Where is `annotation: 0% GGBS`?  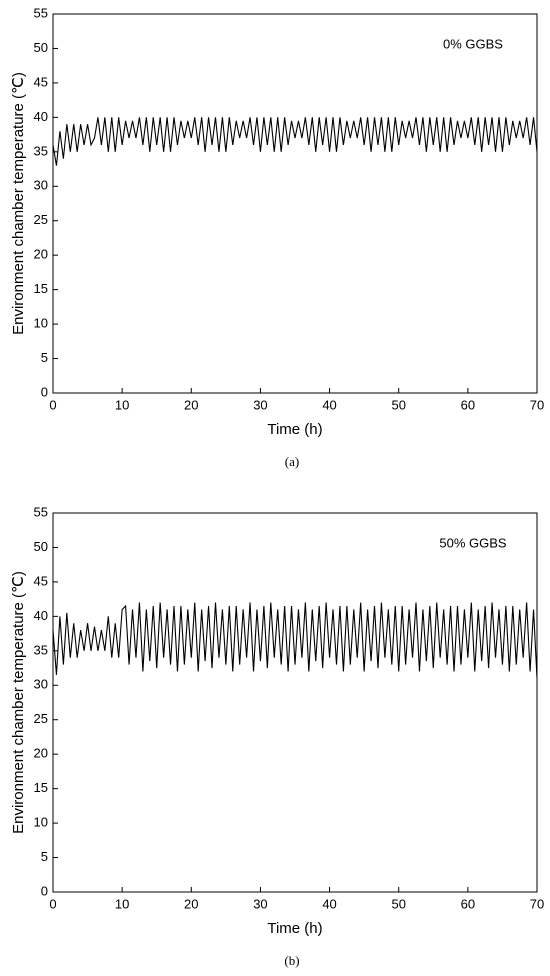
annotation: 0% GGBS is located at coordinates (473, 43).